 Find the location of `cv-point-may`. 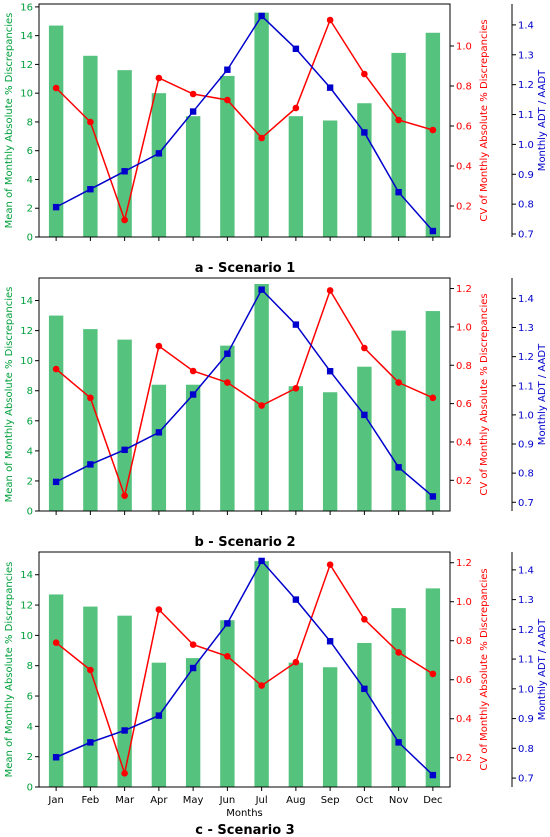

cv-point-may is located at coordinates (193, 644).